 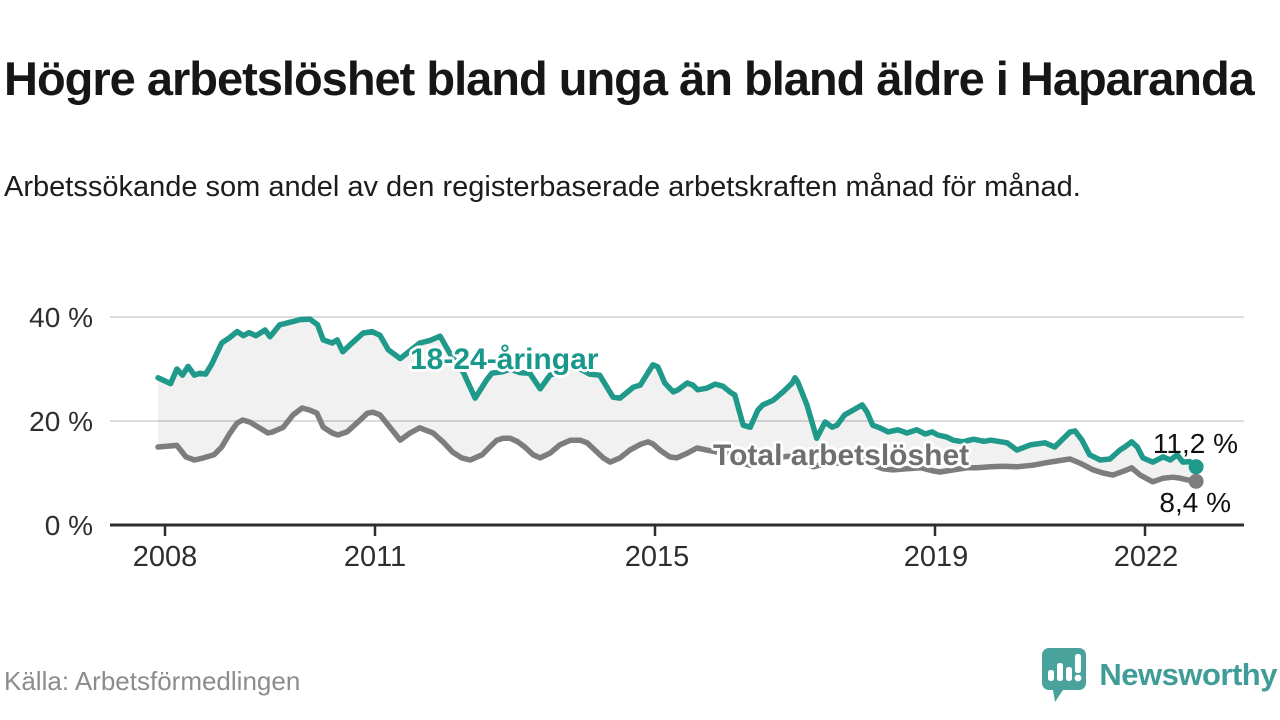 What do you see at coordinates (1195, 502) in the screenshot?
I see `total-end-value-label: 8,4 %` at bounding box center [1195, 502].